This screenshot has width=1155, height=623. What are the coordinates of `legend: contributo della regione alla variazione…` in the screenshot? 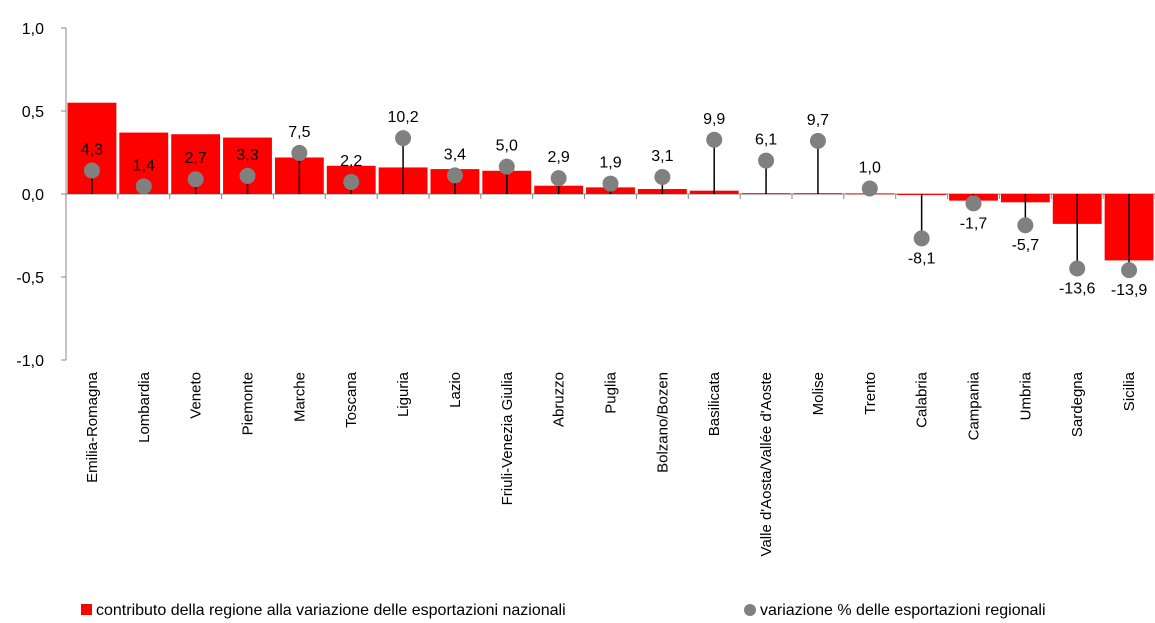 It's located at (563, 610).